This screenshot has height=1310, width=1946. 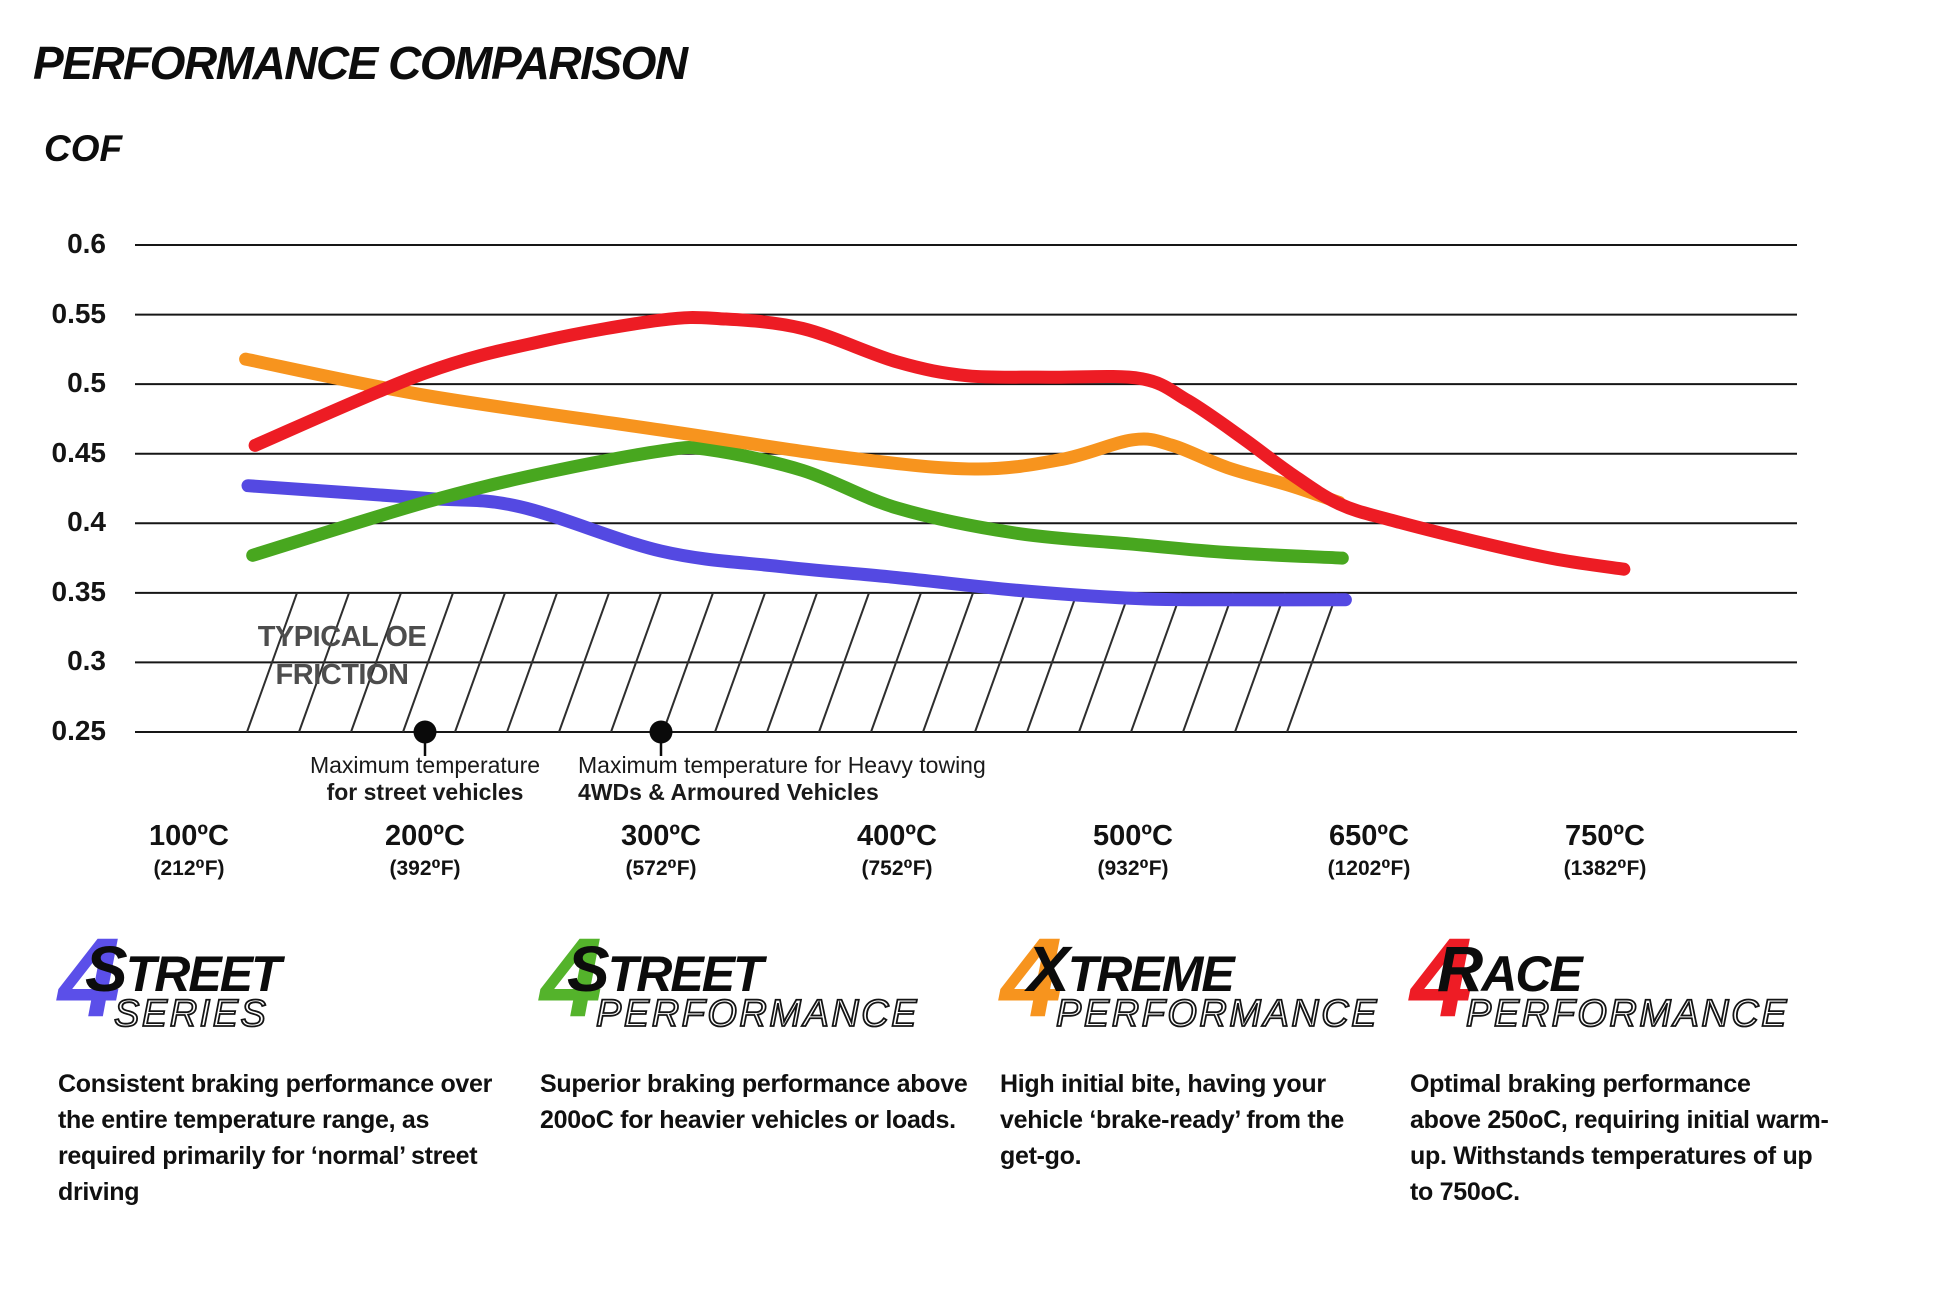 What do you see at coordinates (425, 765) in the screenshot?
I see `marker-note-line1: Maximum temperature` at bounding box center [425, 765].